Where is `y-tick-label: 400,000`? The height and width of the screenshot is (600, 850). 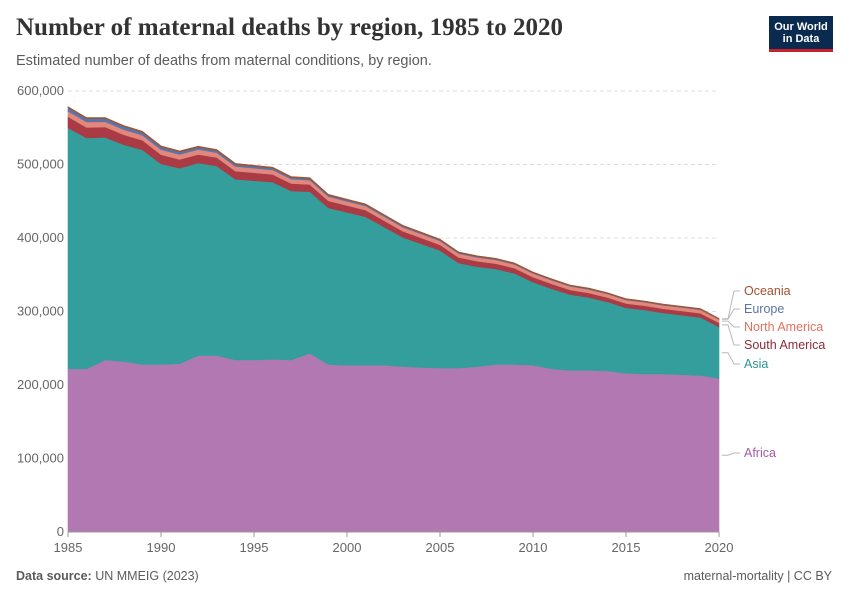
y-tick-label: 400,000 is located at coordinates (40, 237).